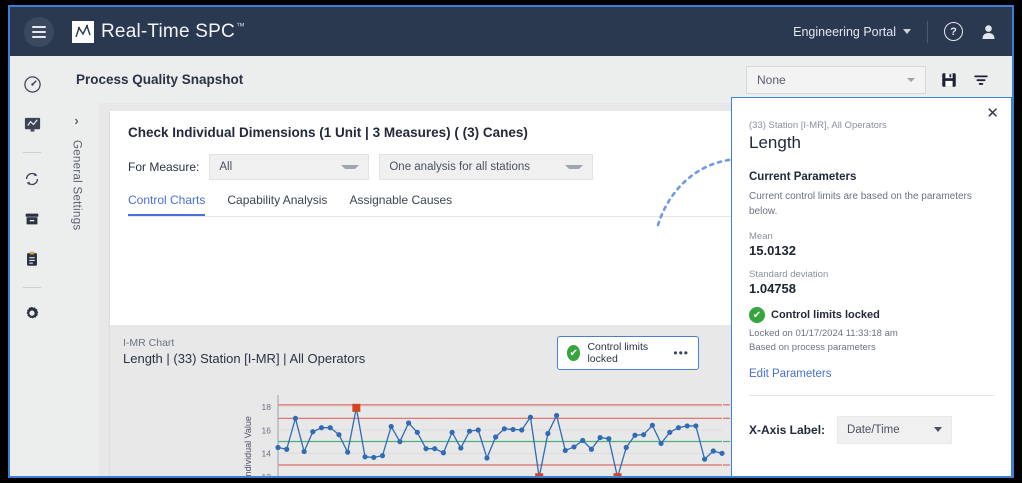 This screenshot has width=1022, height=483. I want to click on svg-text: 14, so click(267, 454).